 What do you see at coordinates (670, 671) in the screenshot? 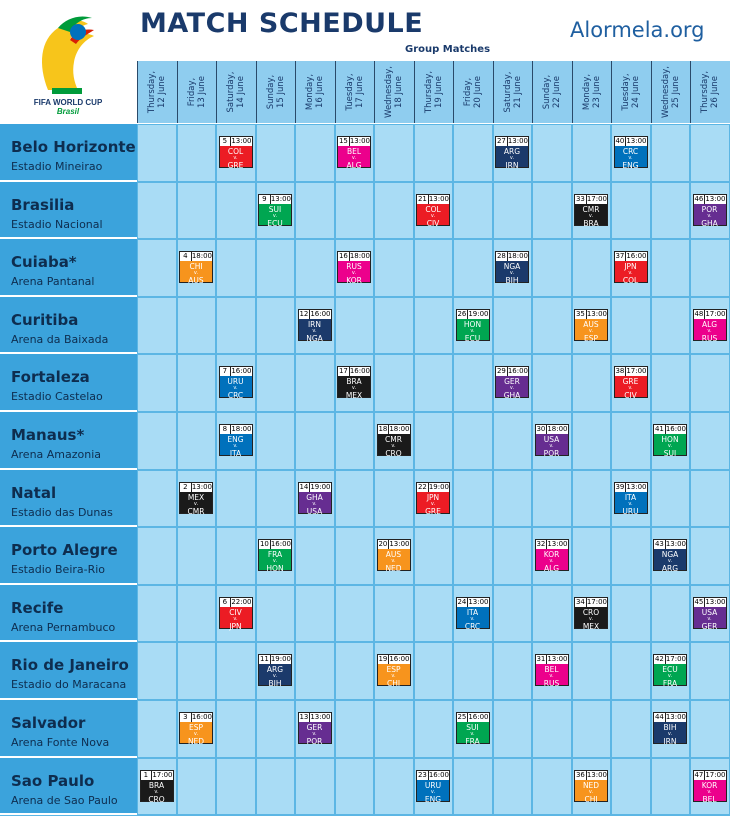
I see `match-42: 42 17:00 ECU v. FRA` at bounding box center [670, 671].